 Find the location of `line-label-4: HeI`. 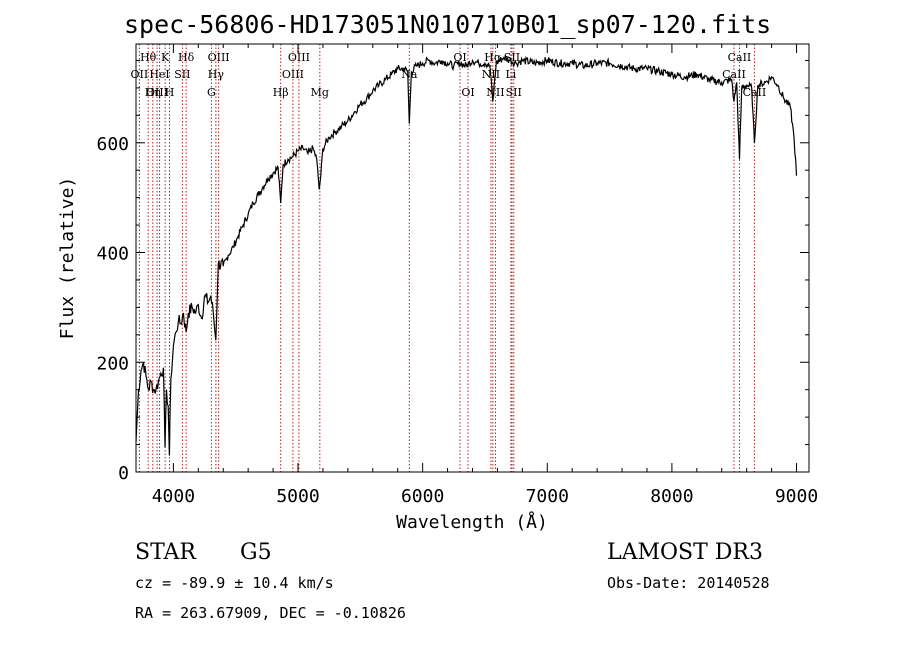

line-label-4: HeI is located at coordinates (159, 74).